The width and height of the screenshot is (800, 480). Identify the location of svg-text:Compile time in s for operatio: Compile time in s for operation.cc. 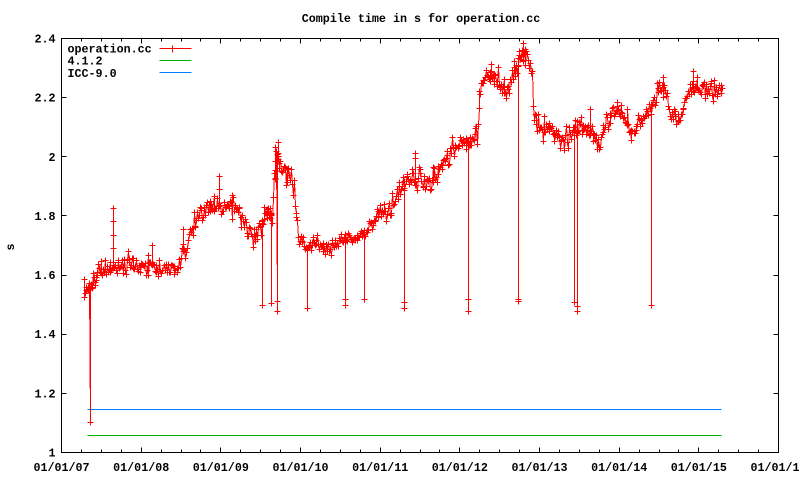
(421, 19).